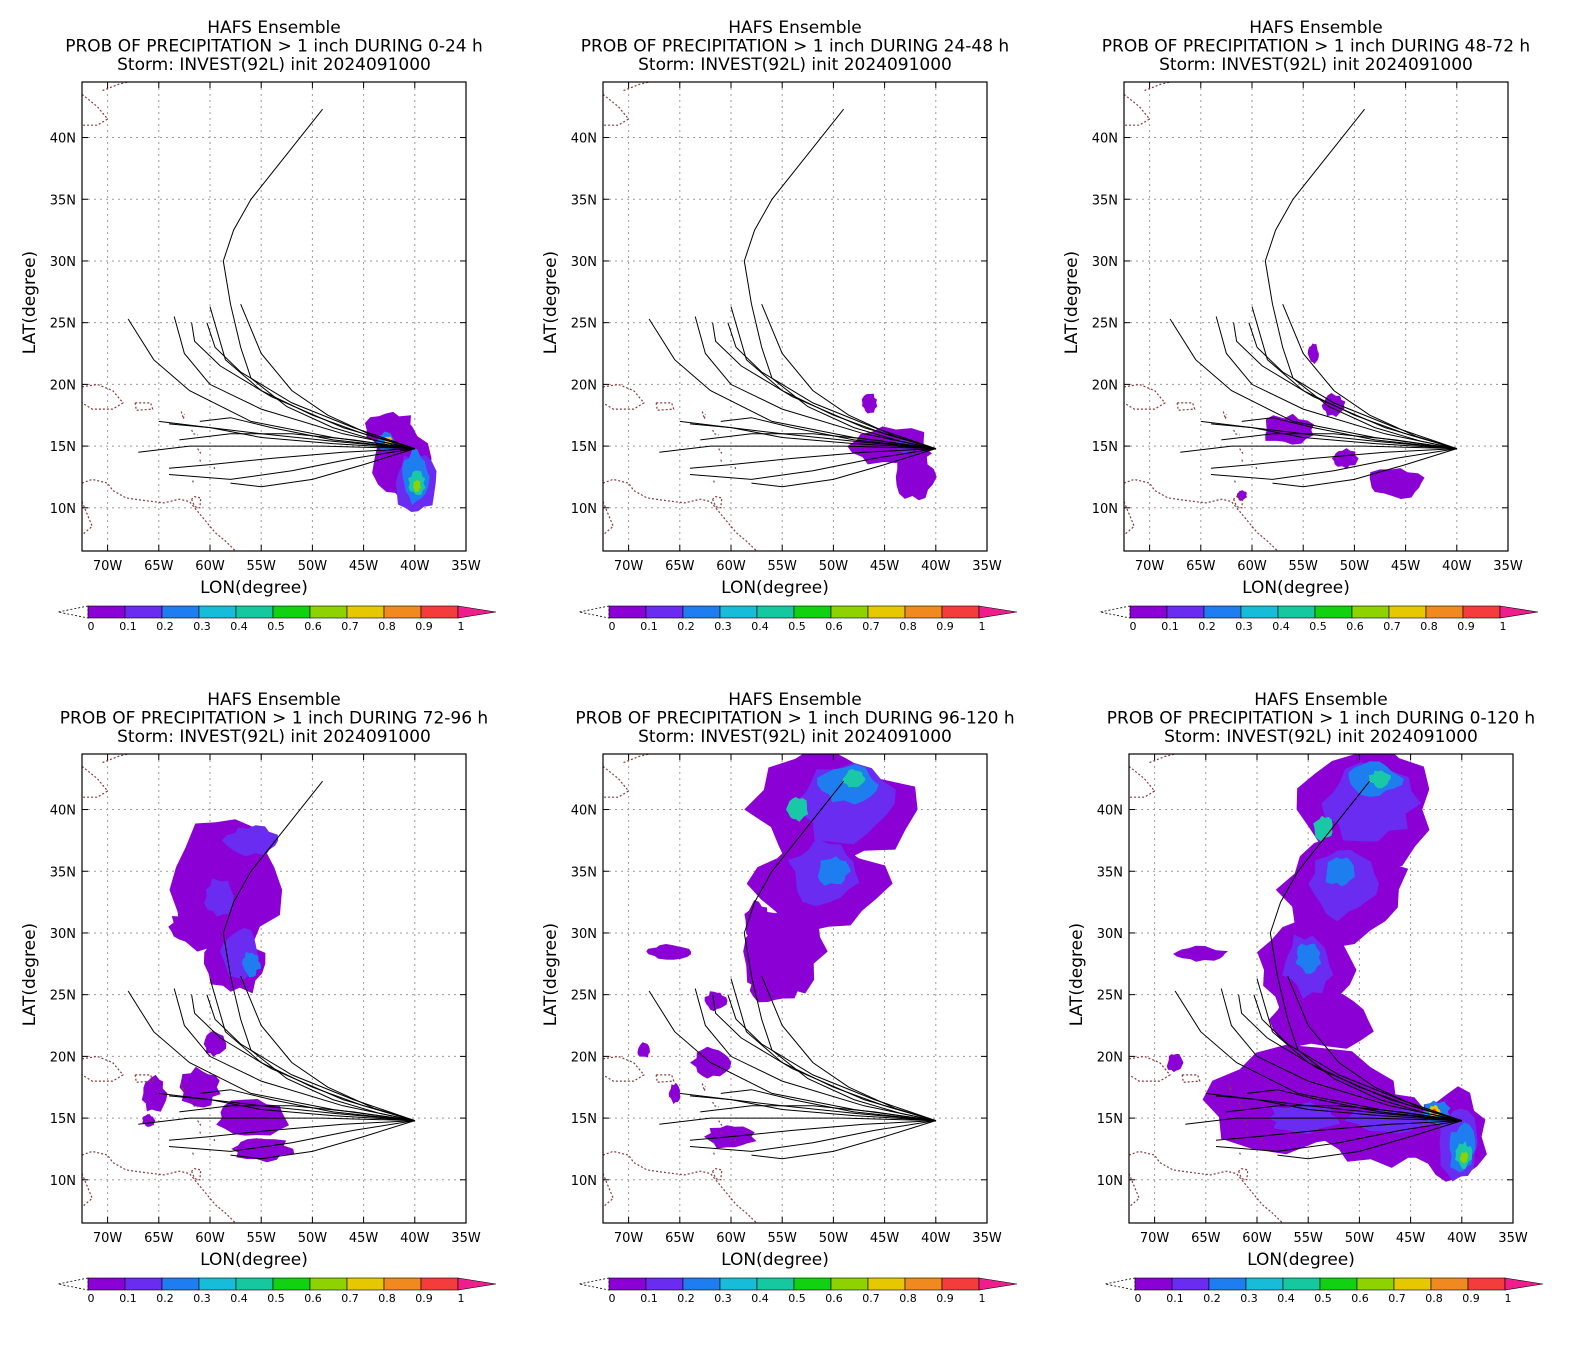 The image size is (1577, 1356). What do you see at coordinates (313, 626) in the screenshot?
I see `colorbar-label: 0.6` at bounding box center [313, 626].